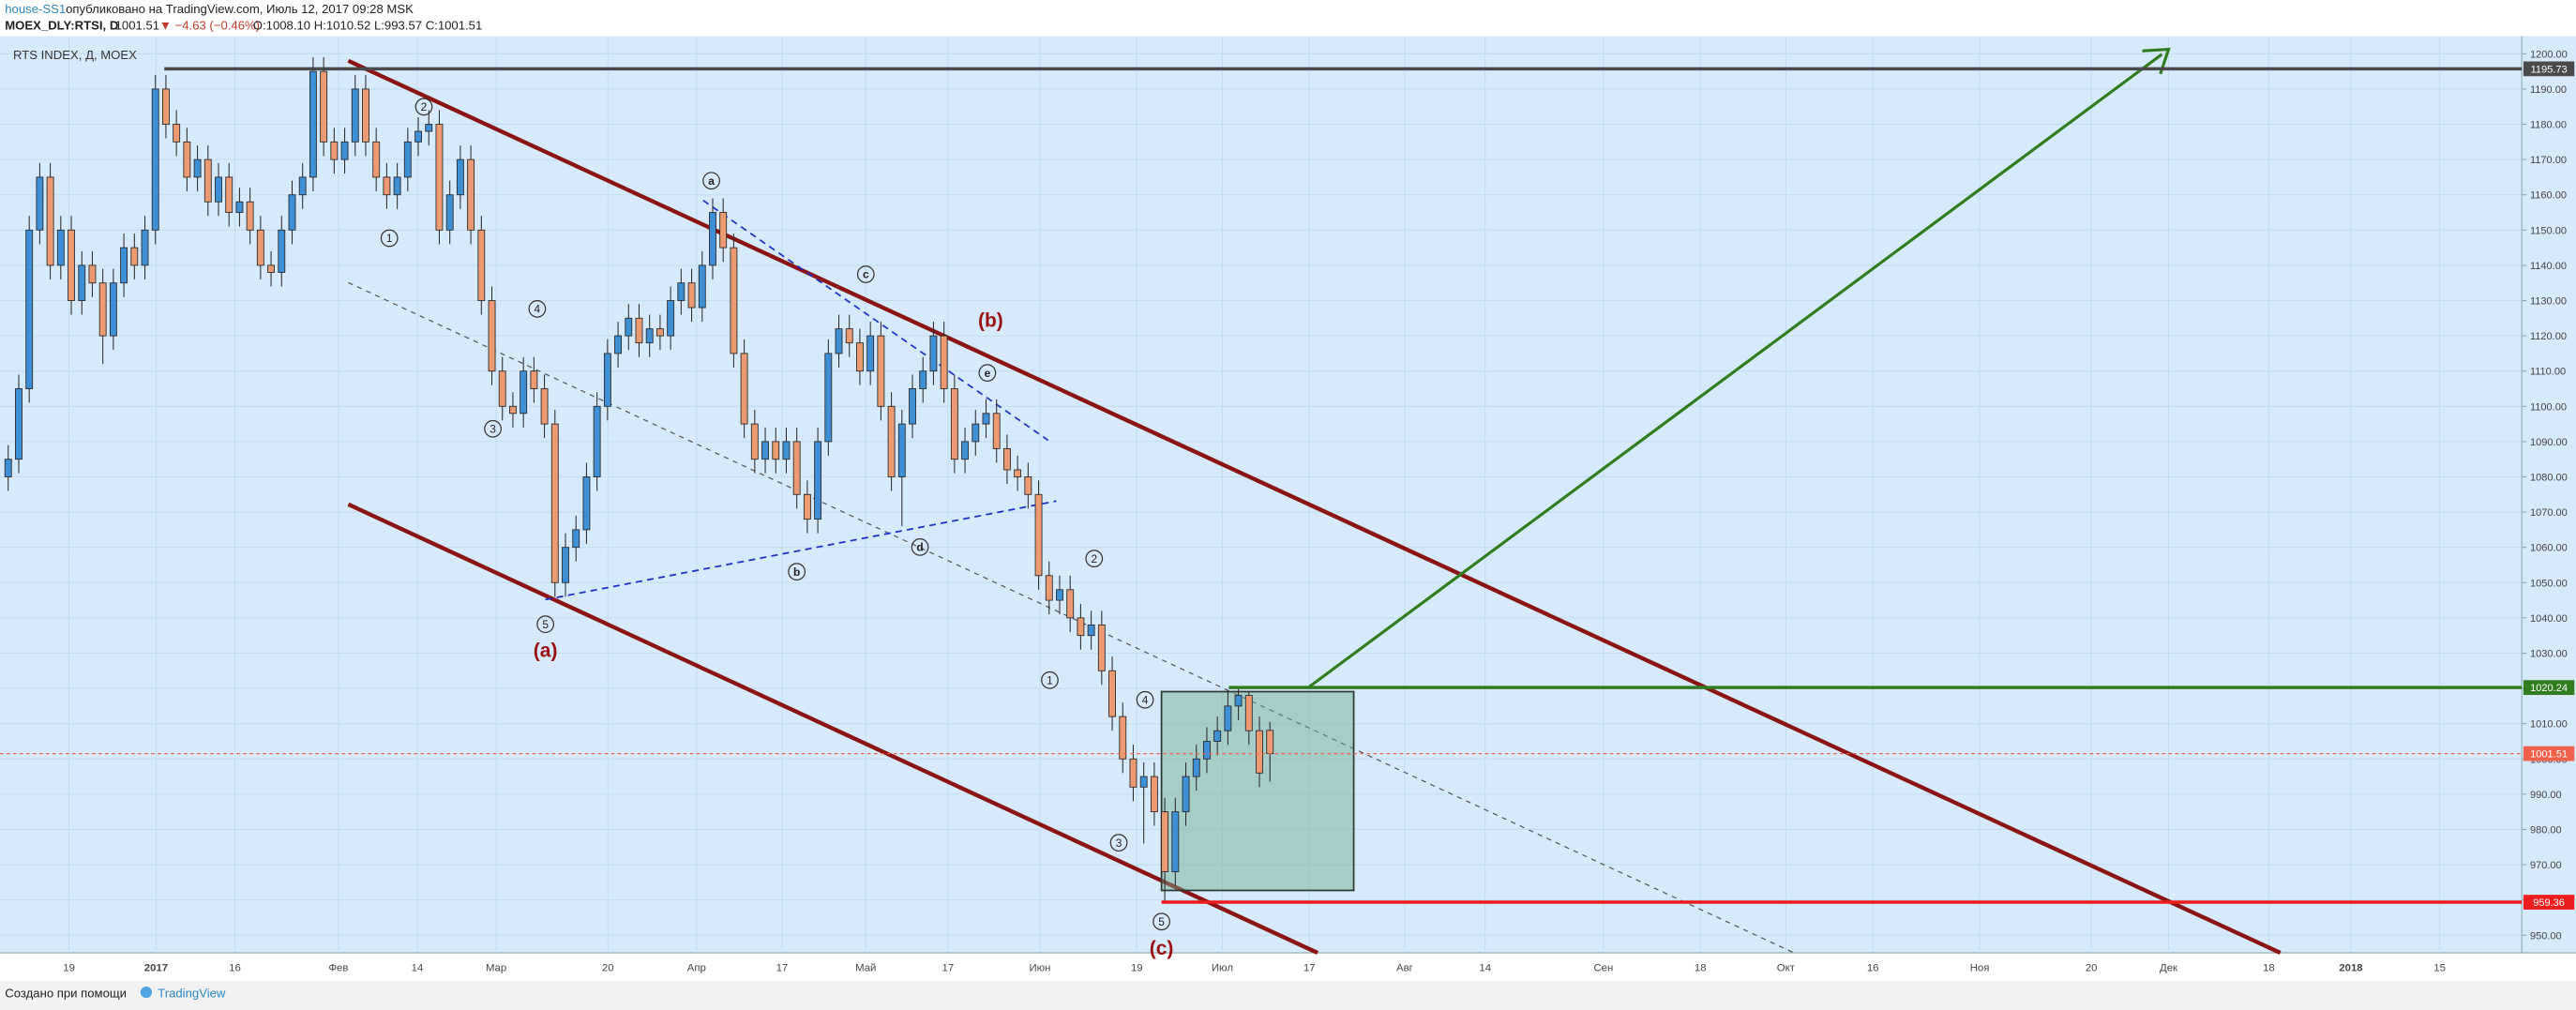 Image resolution: width=2576 pixels, height=1010 pixels. What do you see at coordinates (2548, 230) in the screenshot?
I see `y-tick-label: 1150.00` at bounding box center [2548, 230].